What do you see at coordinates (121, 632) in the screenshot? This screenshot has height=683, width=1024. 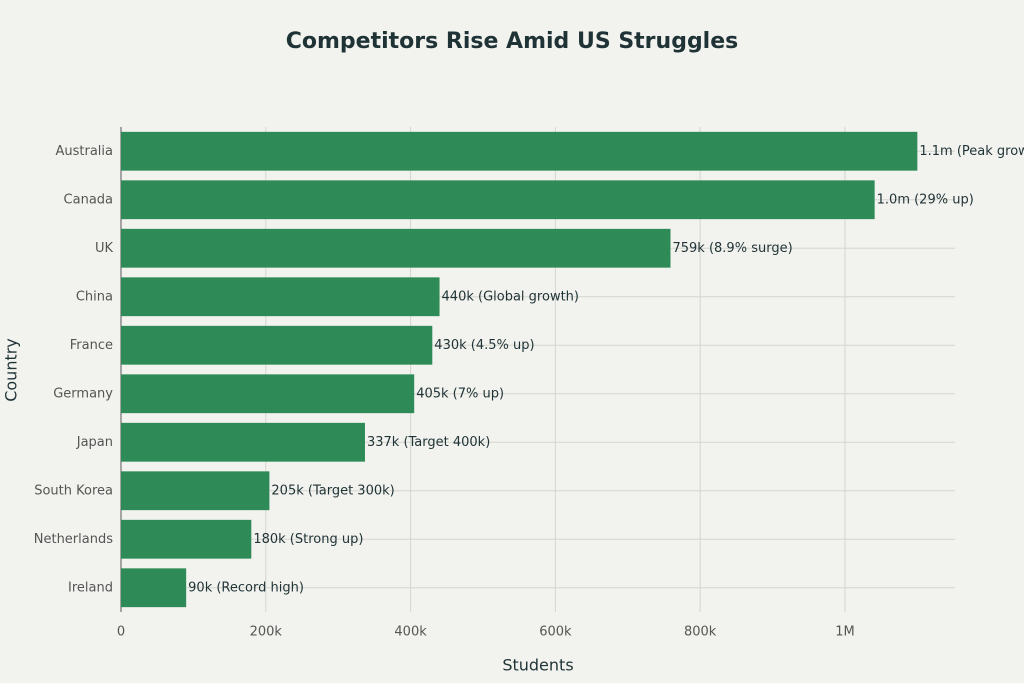 I see `x-tick-label: 0` at bounding box center [121, 632].